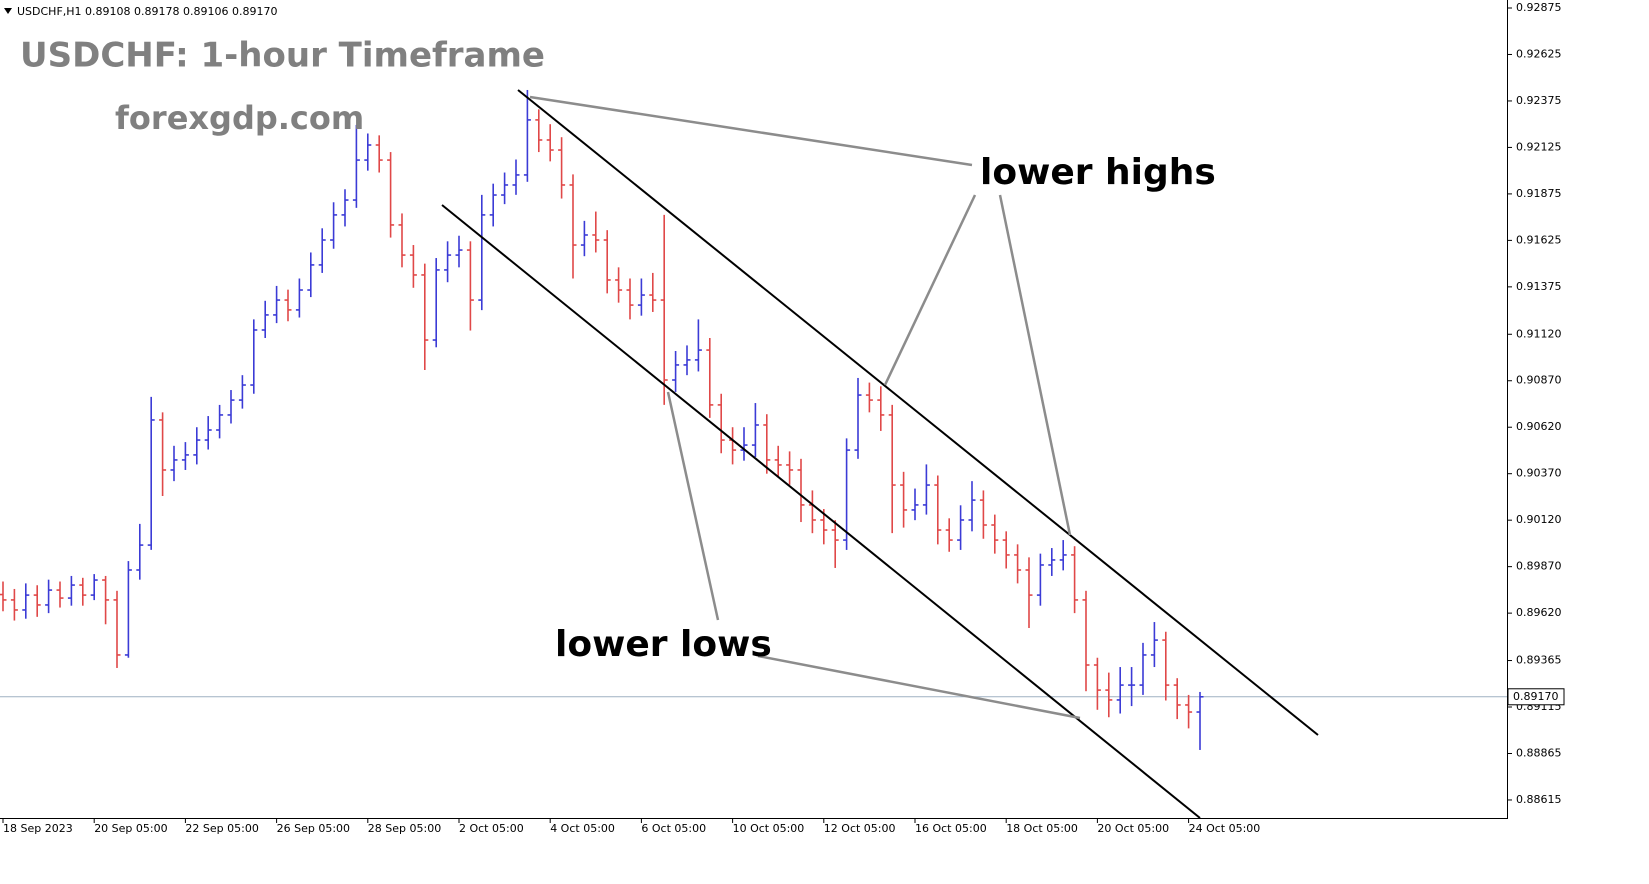 This screenshot has height=884, width=1649. I want to click on y-tick-label: 0.92625, so click(1539, 53).